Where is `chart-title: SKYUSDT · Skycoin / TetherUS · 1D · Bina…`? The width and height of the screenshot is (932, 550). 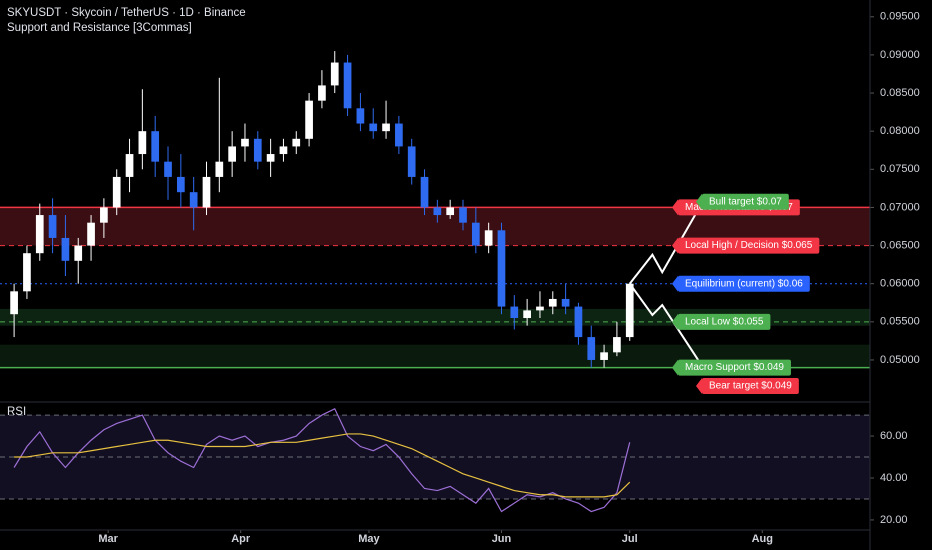 chart-title: SKYUSDT · Skycoin / TetherUS · 1D · Bina… is located at coordinates (126, 13).